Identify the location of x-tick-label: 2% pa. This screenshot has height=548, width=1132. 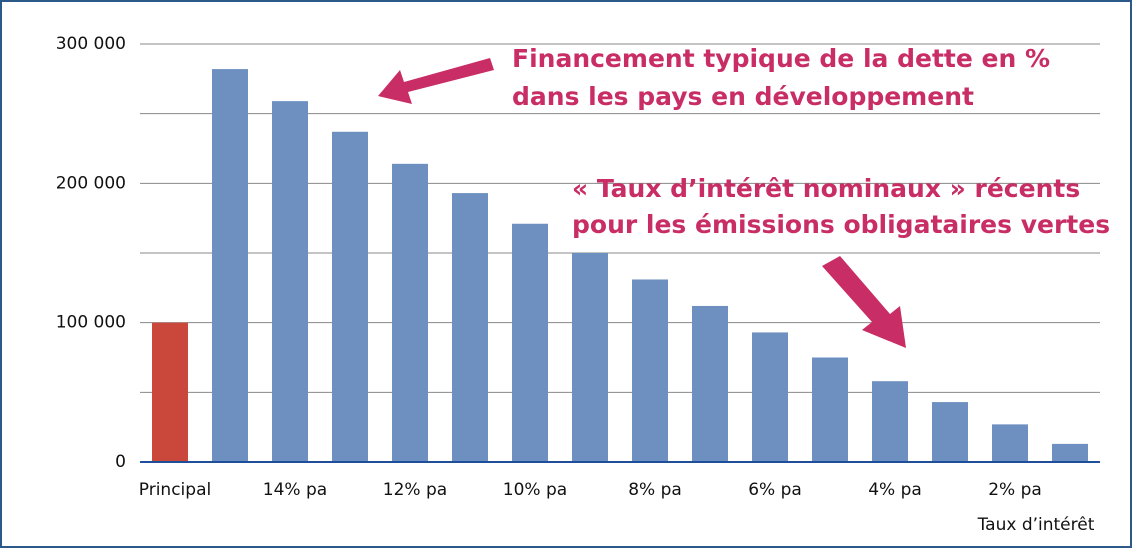
(1015, 490).